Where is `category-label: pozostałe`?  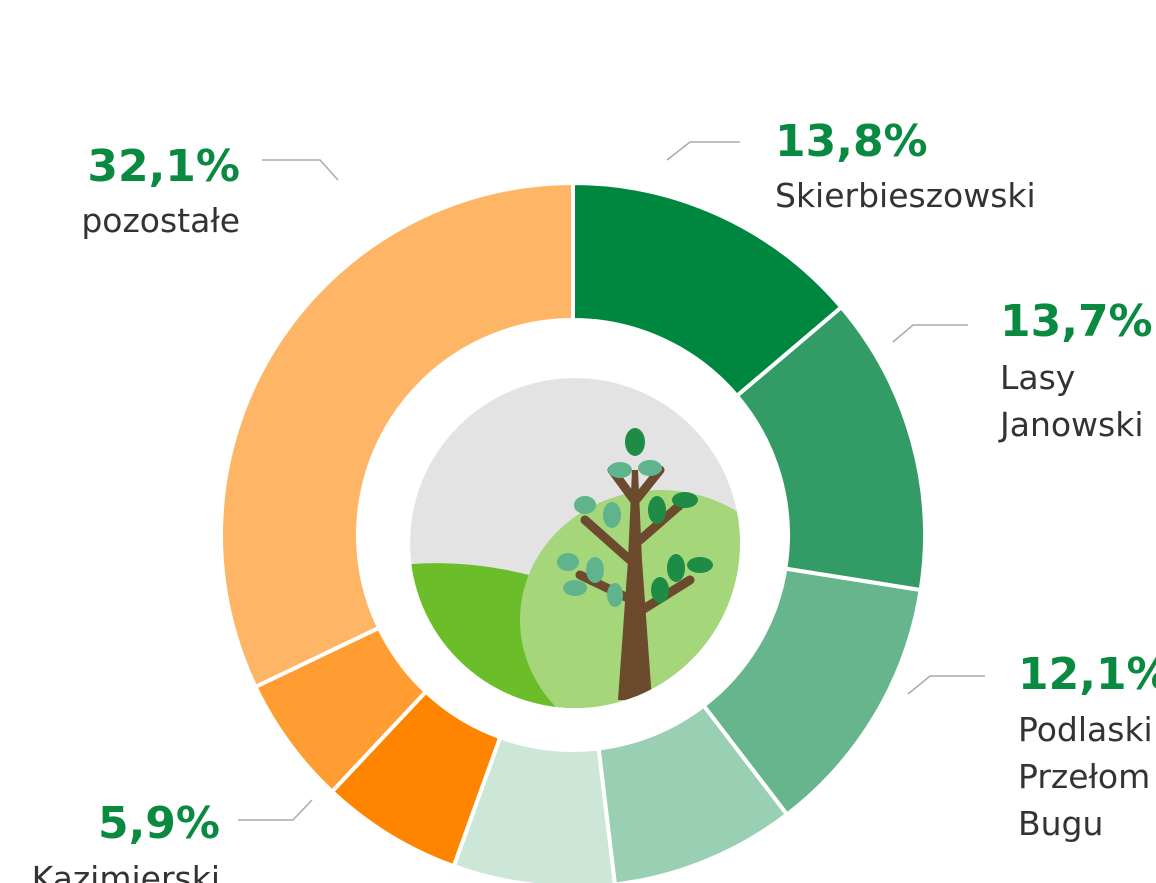 category-label: pozostałe is located at coordinates (160, 220).